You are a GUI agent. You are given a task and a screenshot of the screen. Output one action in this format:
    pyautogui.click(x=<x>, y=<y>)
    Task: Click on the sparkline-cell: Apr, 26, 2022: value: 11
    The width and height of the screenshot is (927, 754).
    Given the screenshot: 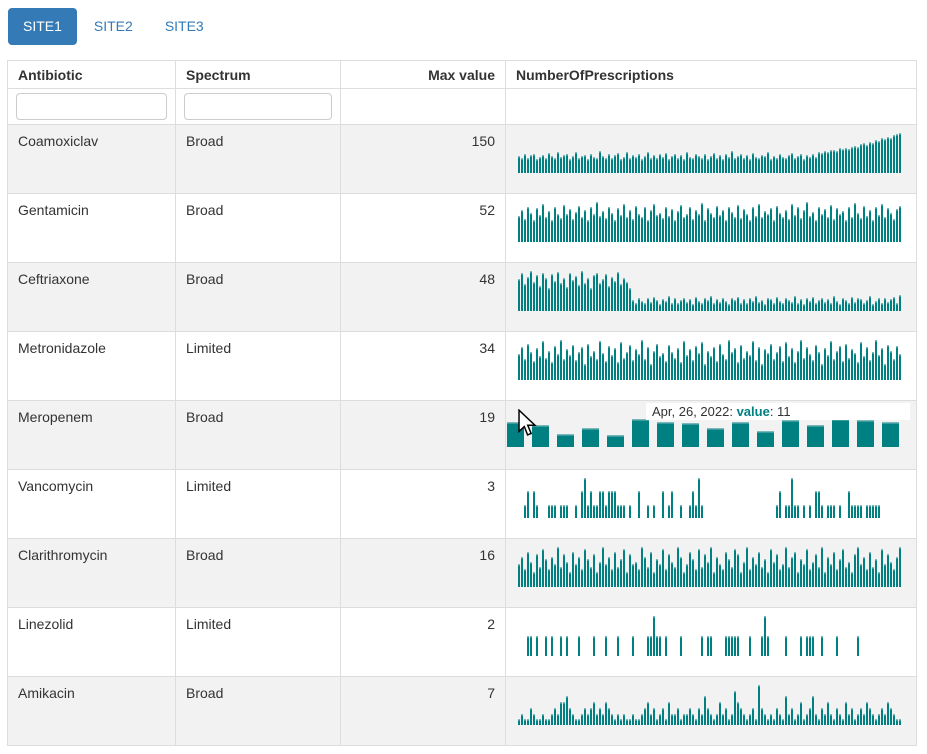 What is the action you would take?
    pyautogui.click(x=711, y=435)
    